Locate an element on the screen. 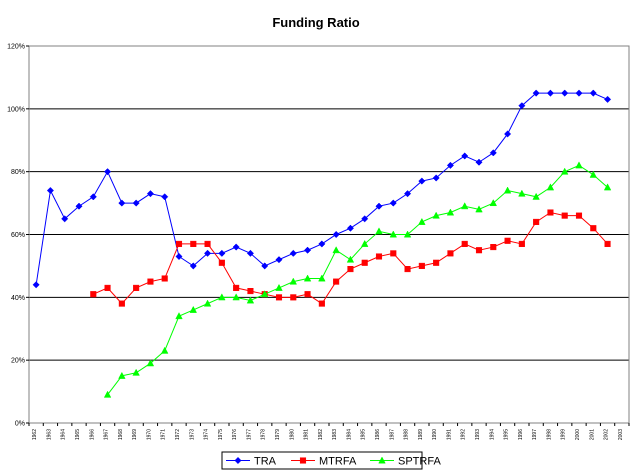  x-tick-label: 1980 is located at coordinates (292, 434).